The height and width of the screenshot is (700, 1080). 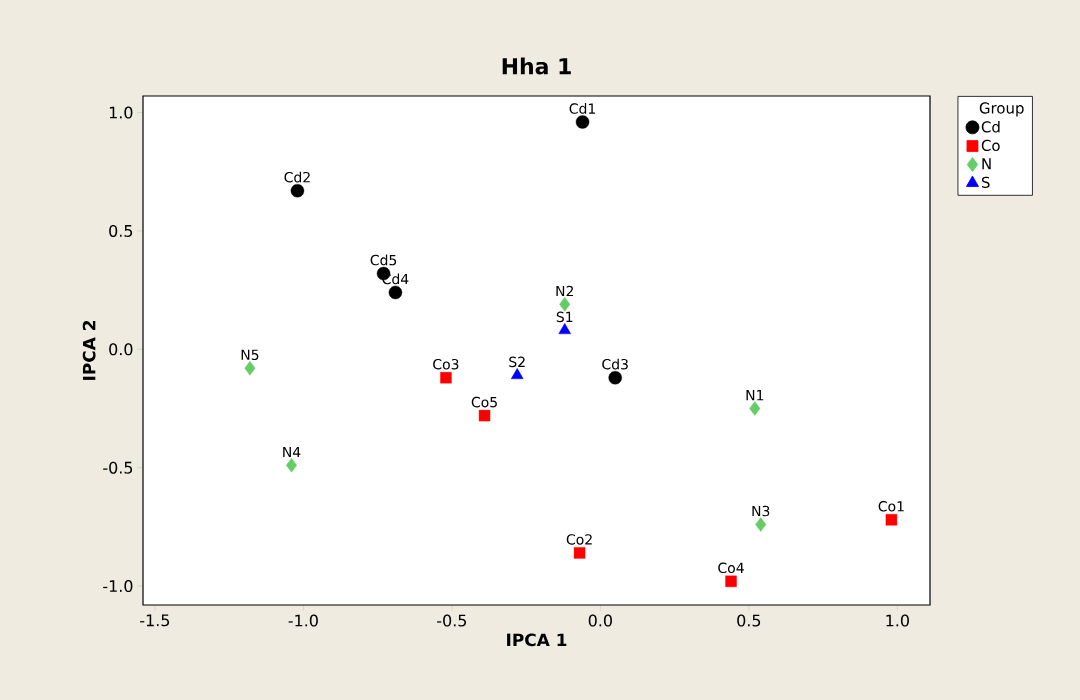 What do you see at coordinates (118, 586) in the screenshot?
I see `y-tick-label: -1.0` at bounding box center [118, 586].